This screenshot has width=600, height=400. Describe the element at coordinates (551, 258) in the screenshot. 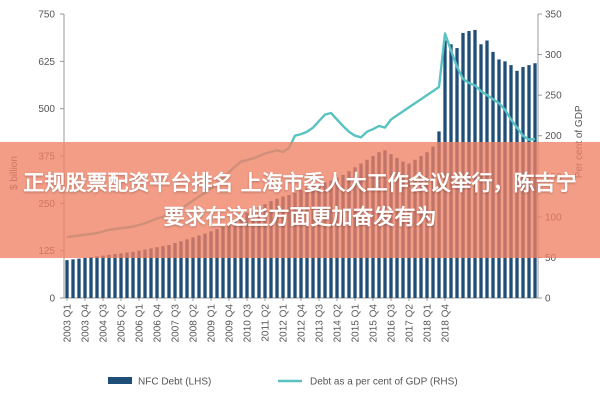

I see `right-tick-label: 50` at that location.